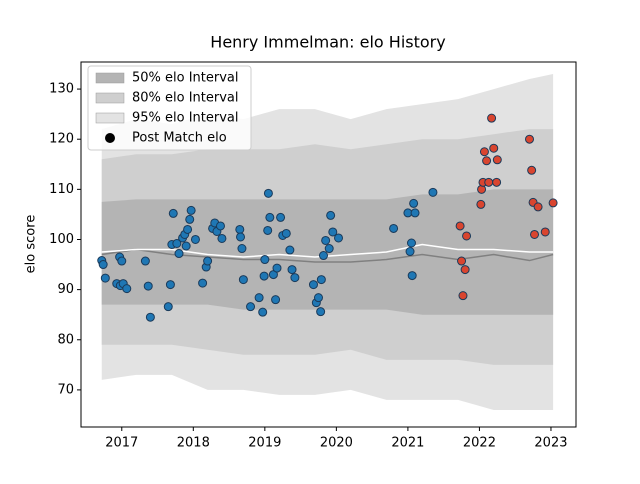 The width and height of the screenshot is (640, 484). I want to click on y-tick-label: 100, so click(61, 239).